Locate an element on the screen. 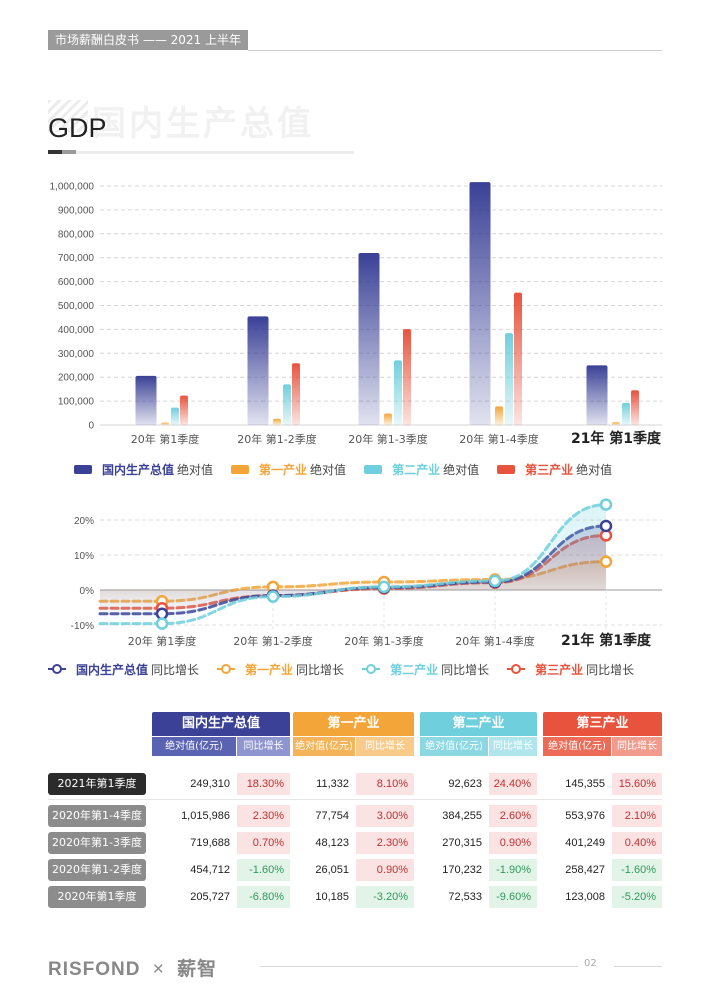  page-number: 02 is located at coordinates (590, 963).